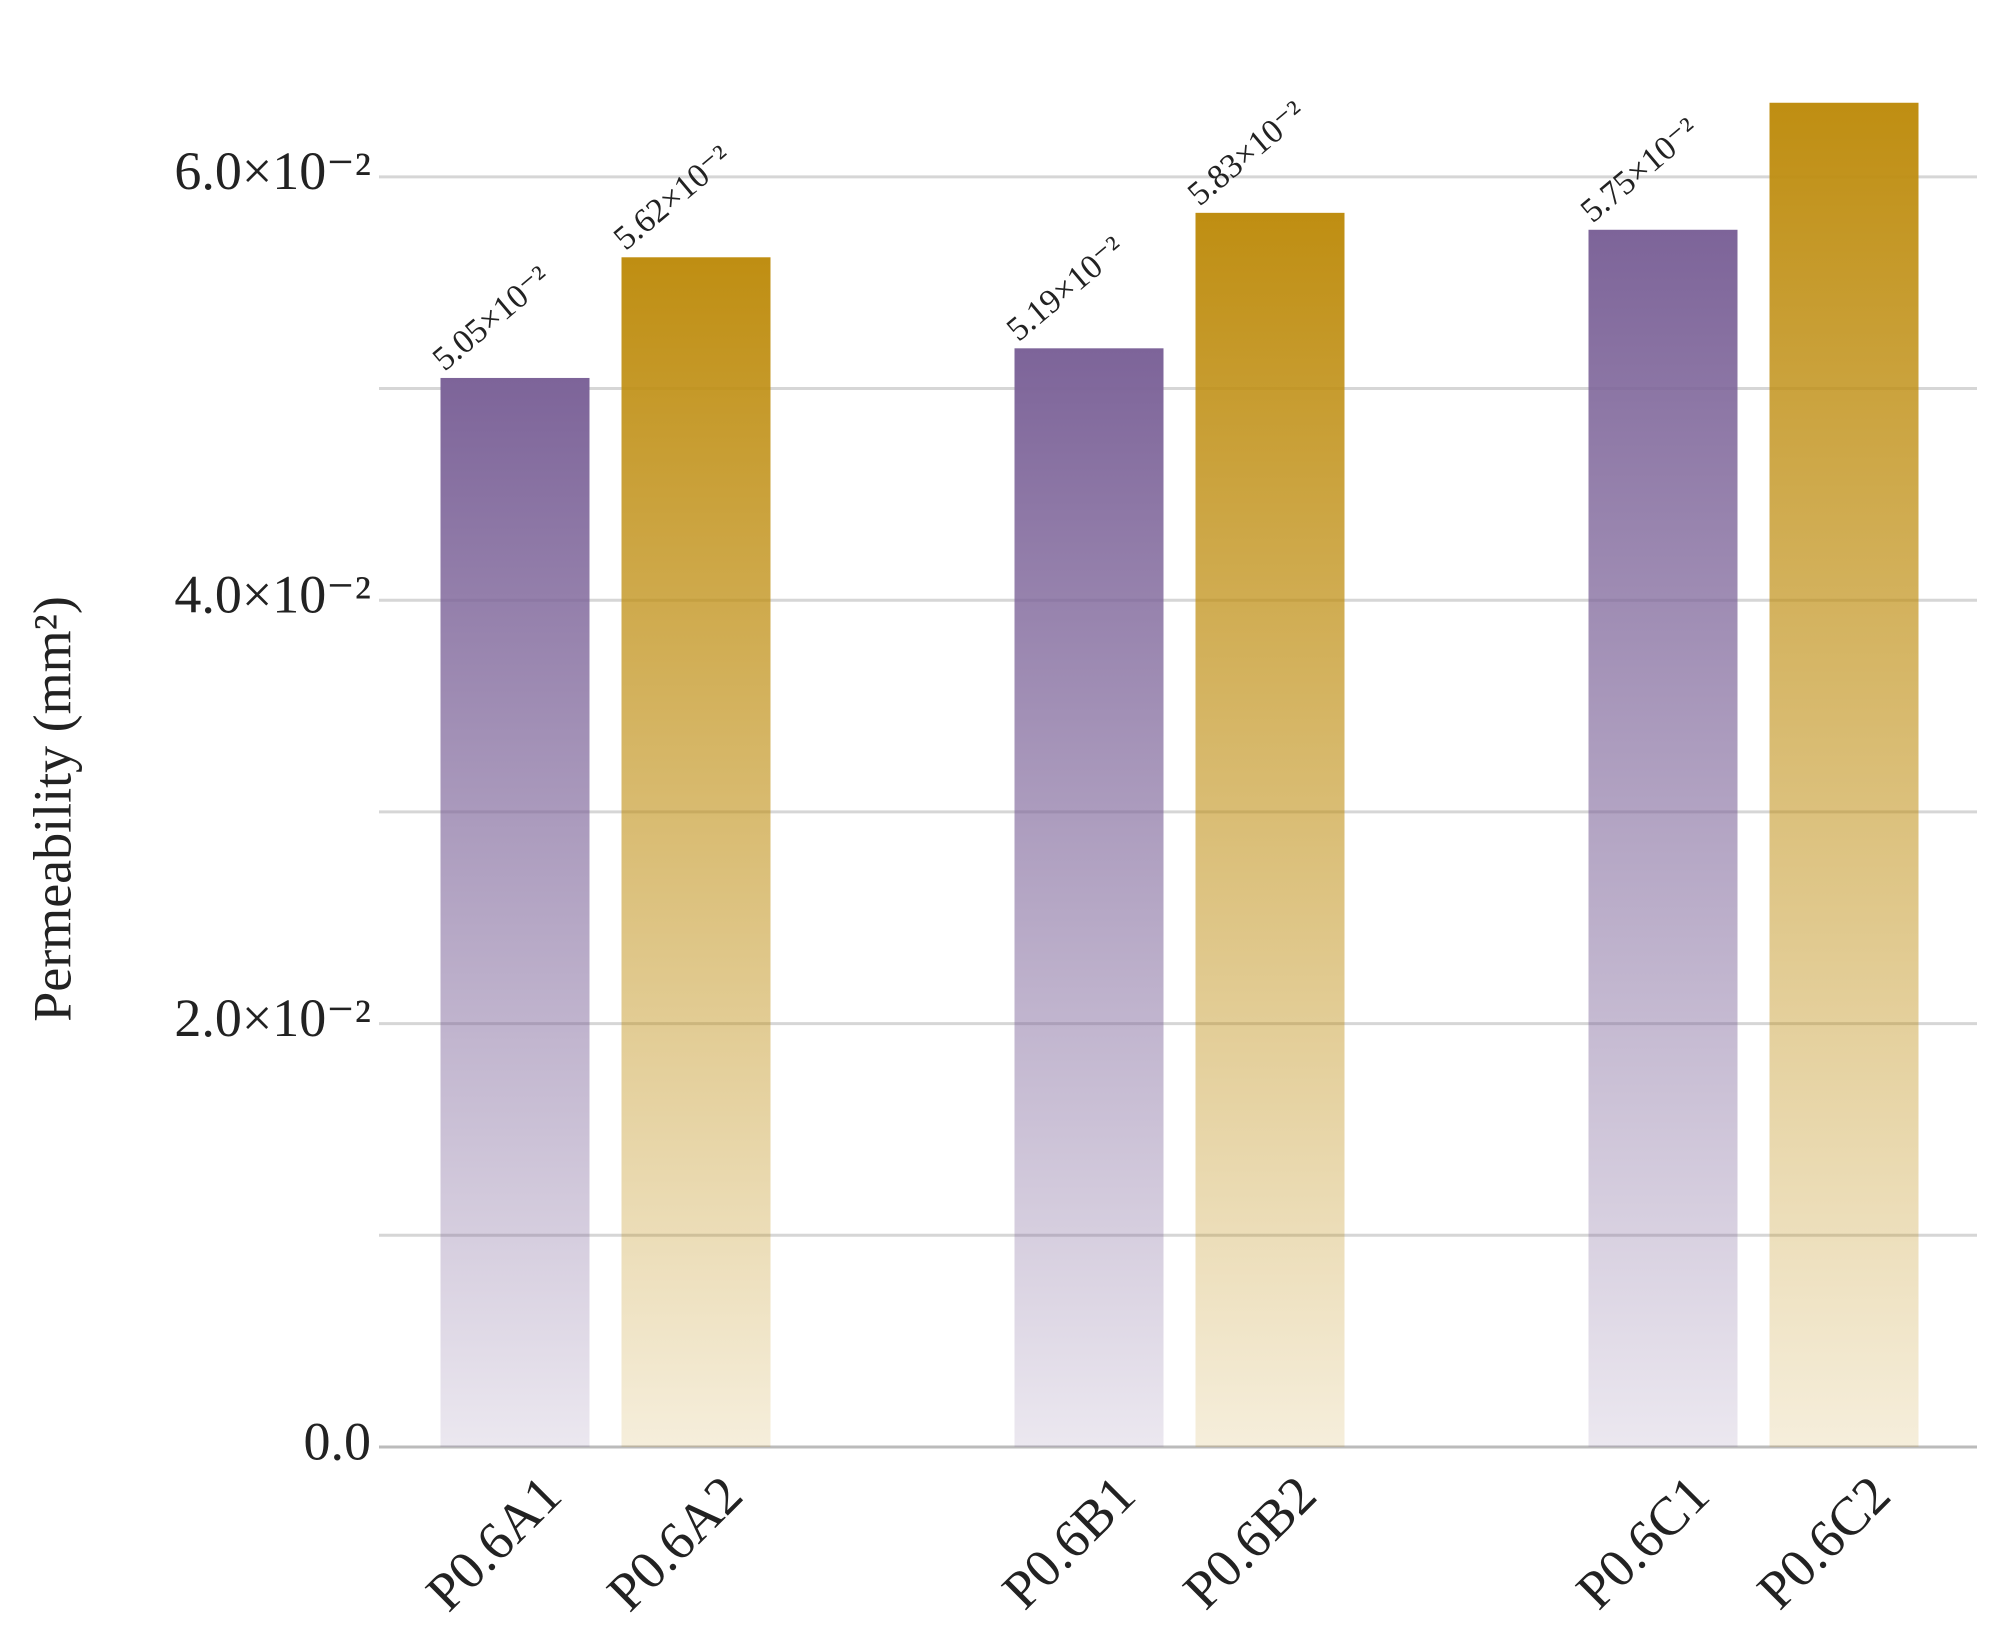  Describe the element at coordinates (494, 1543) in the screenshot. I see `x-tick-label: P0.6A1` at that location.